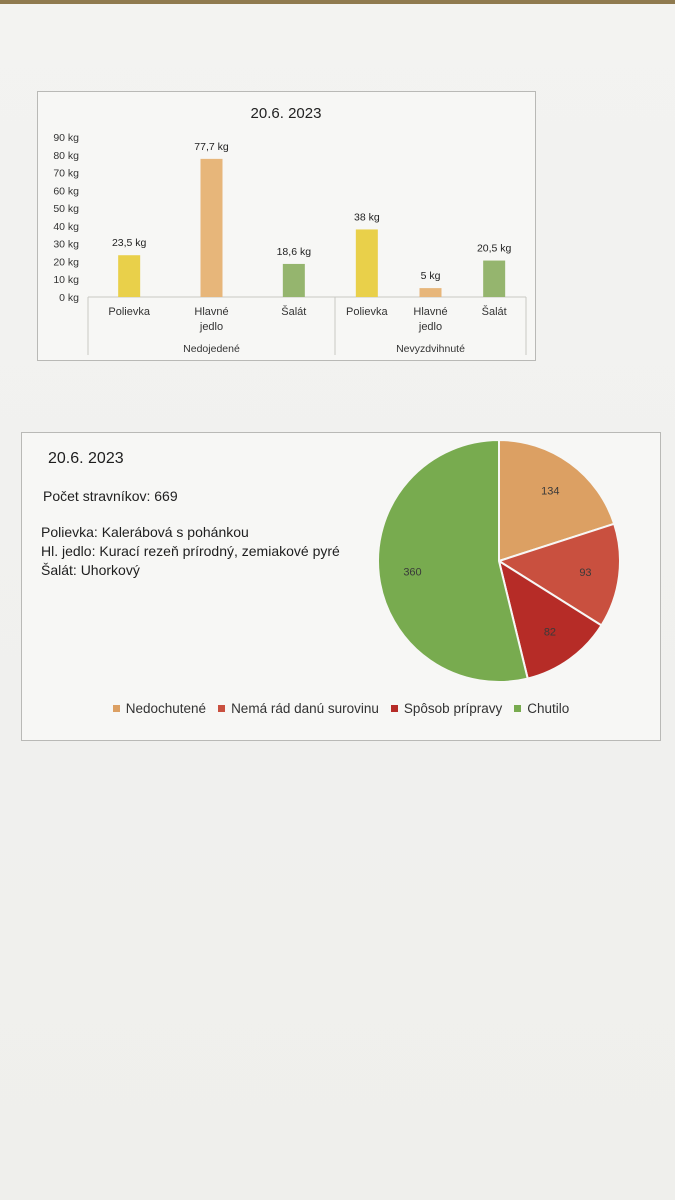  I want to click on bar-data-label: 5 kg, so click(431, 276).